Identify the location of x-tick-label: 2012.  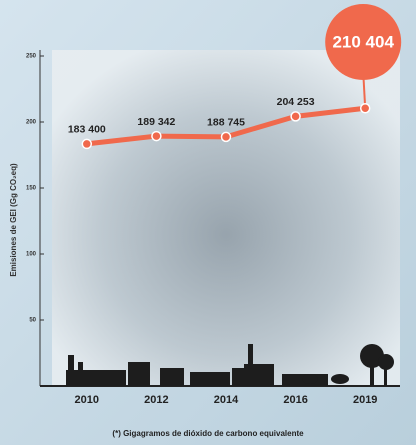
(156, 400).